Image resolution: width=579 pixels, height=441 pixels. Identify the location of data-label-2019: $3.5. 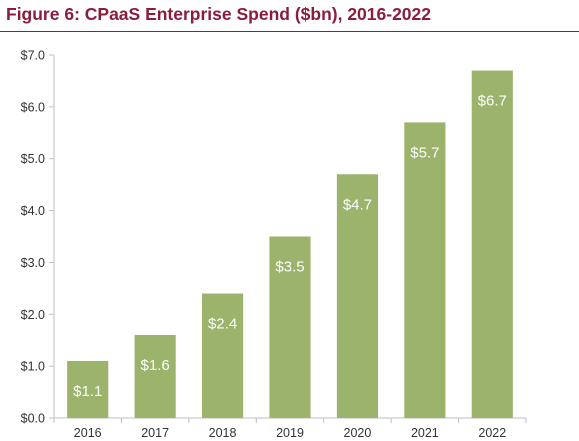
(289, 267).